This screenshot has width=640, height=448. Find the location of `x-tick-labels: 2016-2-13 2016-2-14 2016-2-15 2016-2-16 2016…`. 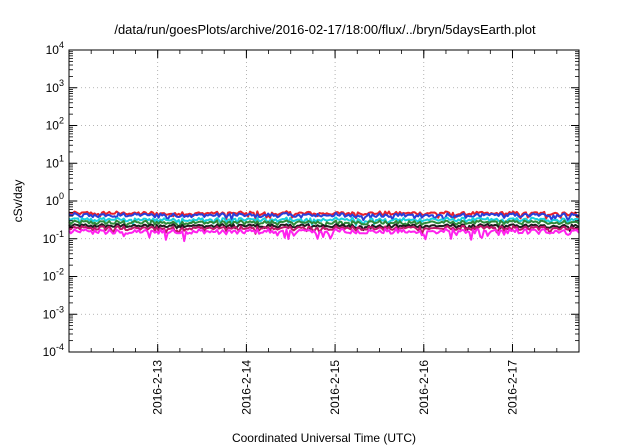

x-tick-labels: 2016-2-13 2016-2-14 2016-2-15 2016-2-16 2016… is located at coordinates (335, 387).